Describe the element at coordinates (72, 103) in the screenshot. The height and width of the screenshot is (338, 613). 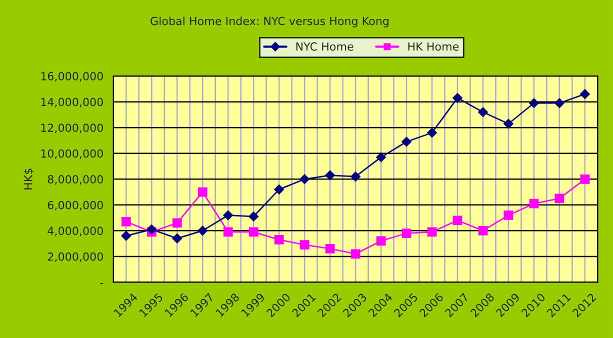
I see `y-tick-label: 14,000,000` at that location.